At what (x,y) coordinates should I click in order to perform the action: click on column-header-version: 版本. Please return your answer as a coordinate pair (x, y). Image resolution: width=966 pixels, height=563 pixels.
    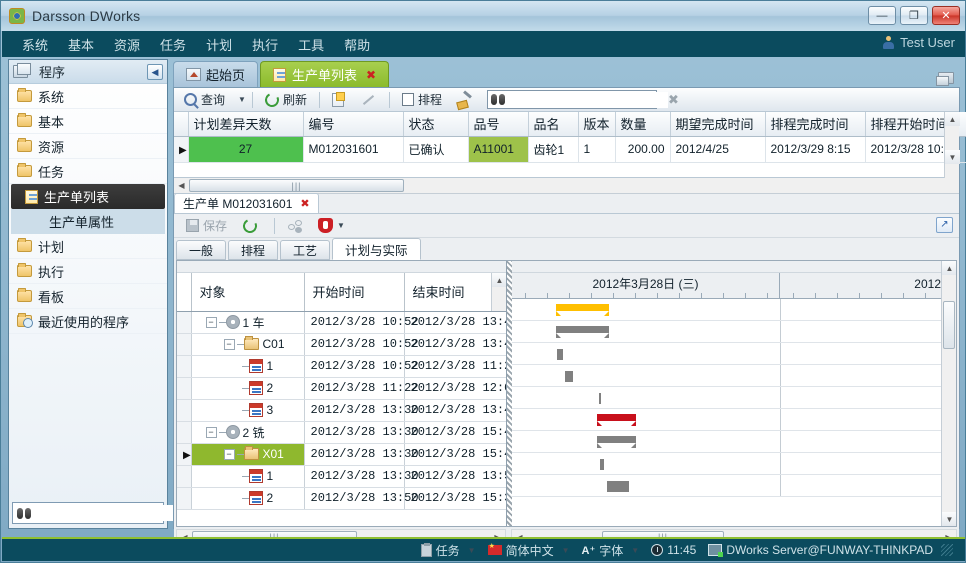
    Looking at the image, I should click on (597, 124).